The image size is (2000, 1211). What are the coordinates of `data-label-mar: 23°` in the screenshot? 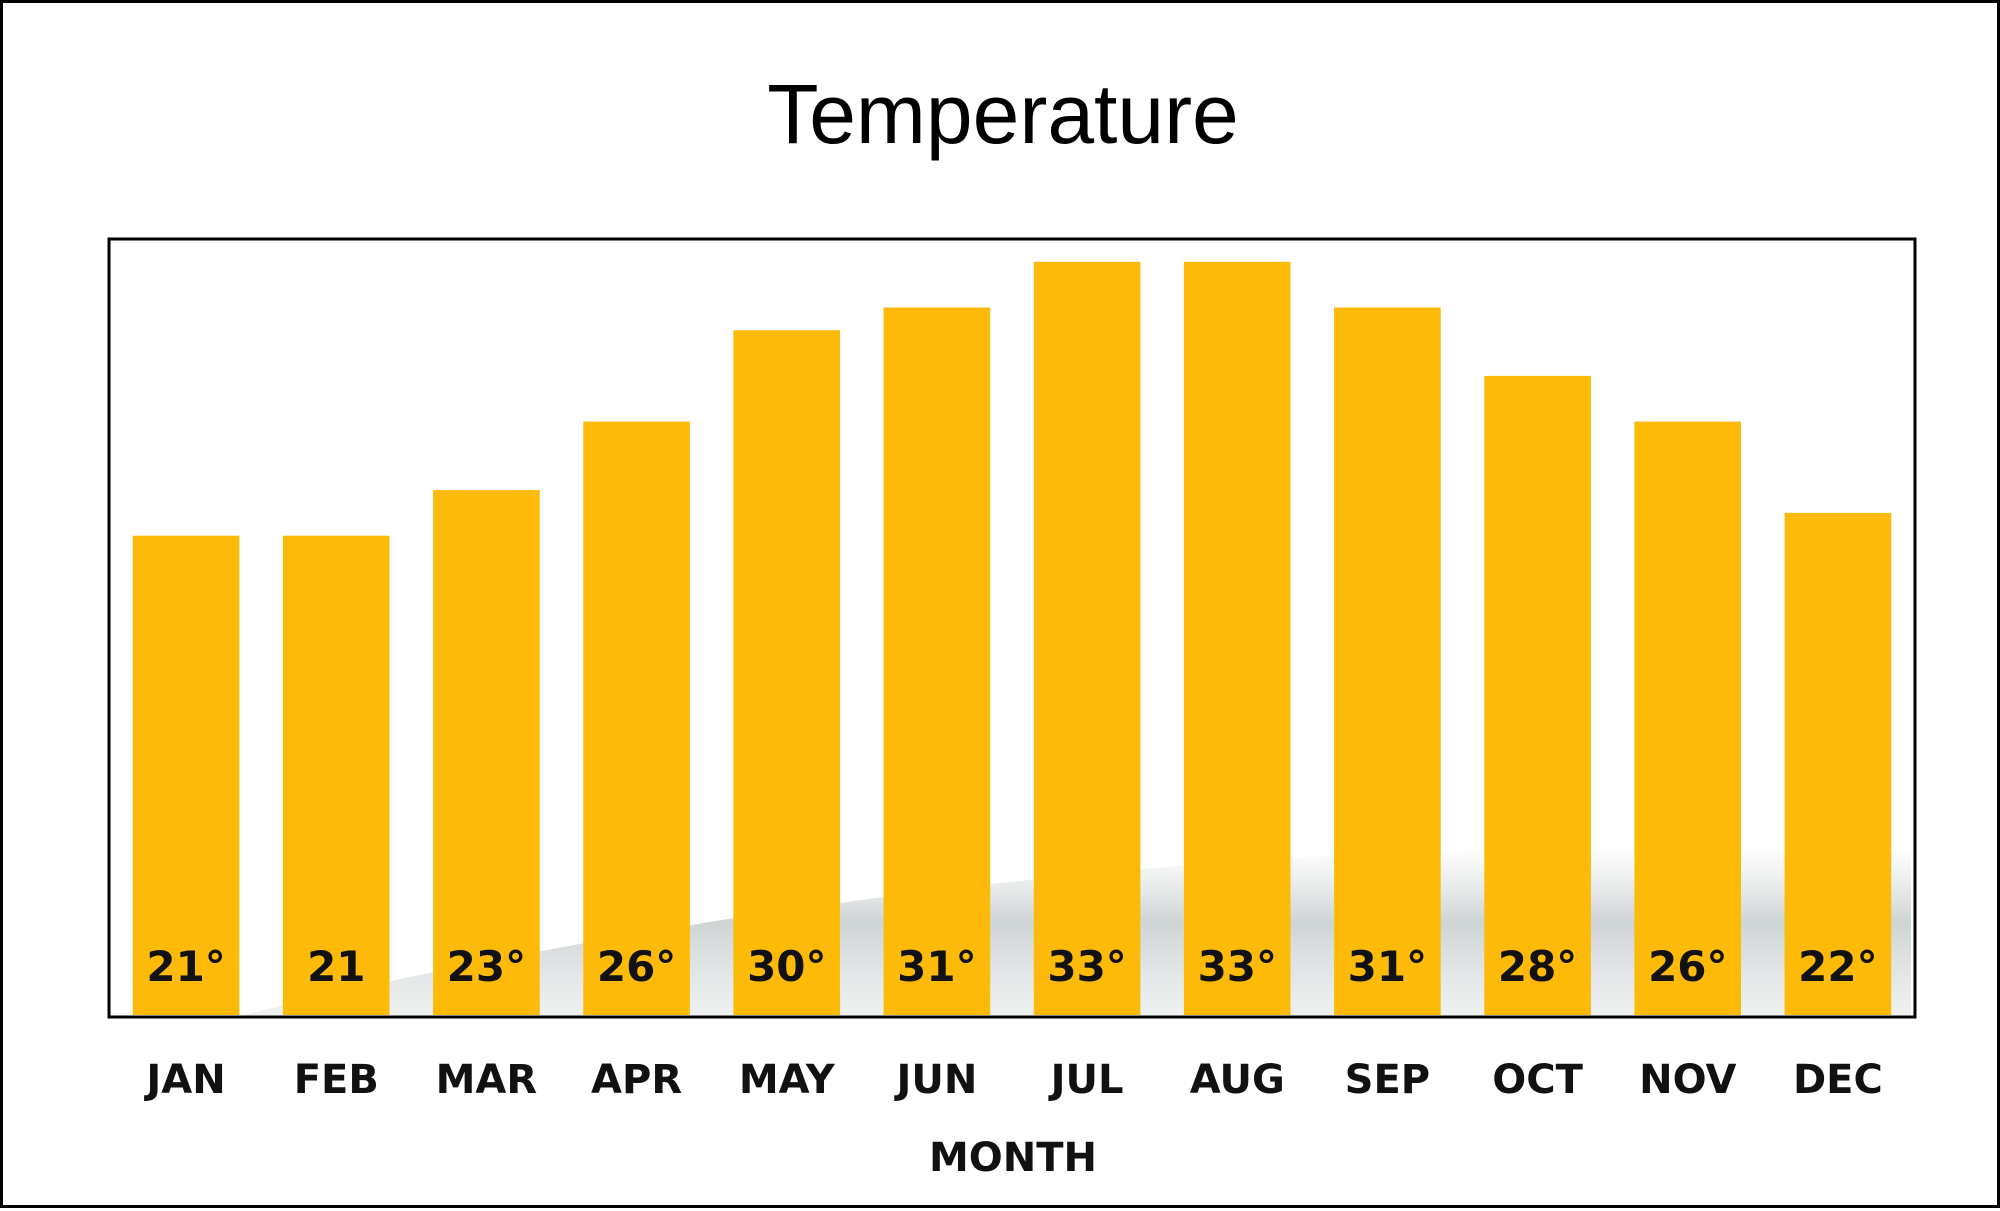 It's located at (486, 966).